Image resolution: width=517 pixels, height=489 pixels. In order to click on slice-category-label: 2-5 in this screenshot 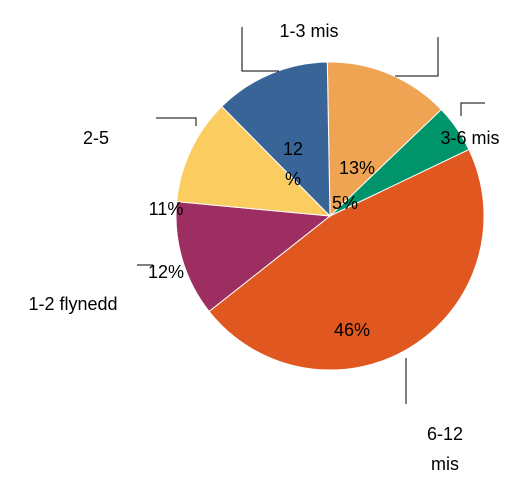, I will do `click(96, 138)`.